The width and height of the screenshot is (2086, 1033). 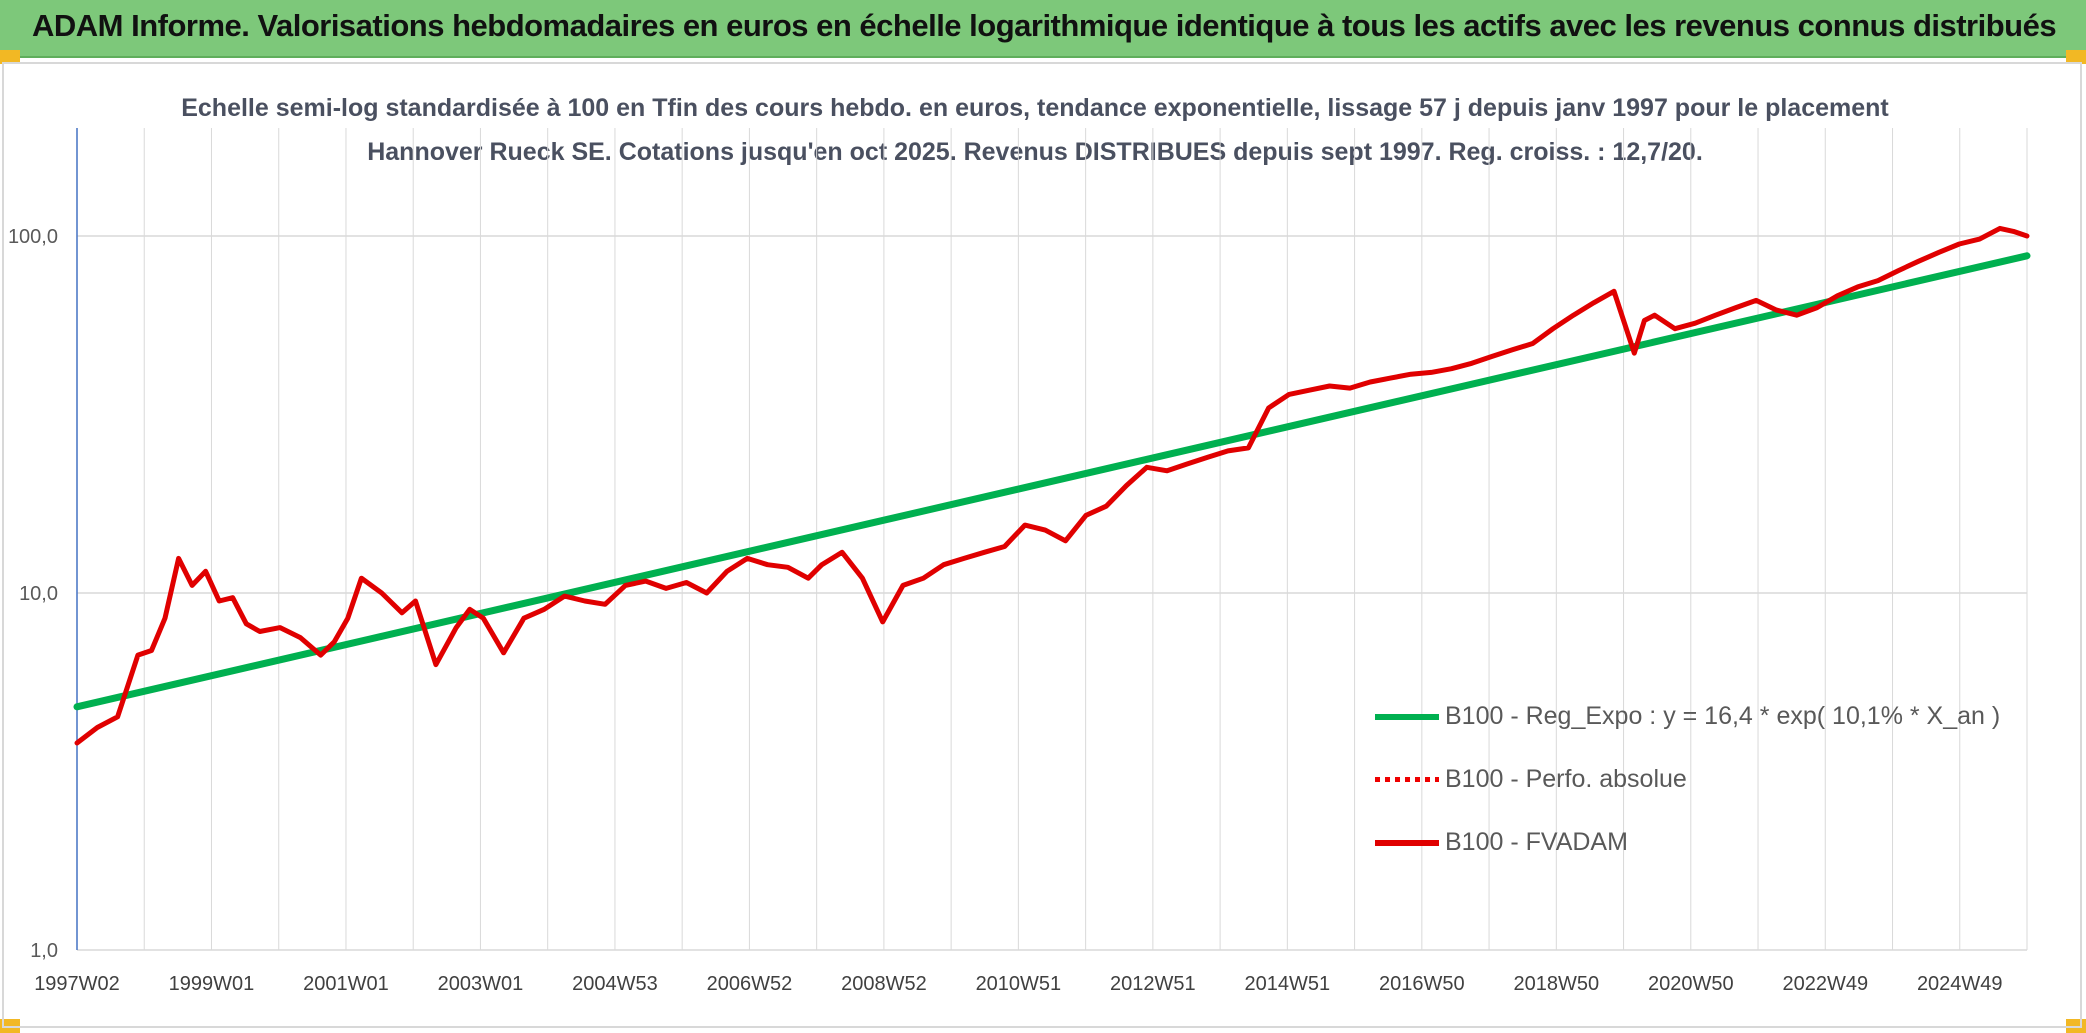 What do you see at coordinates (1687, 842) in the screenshot?
I see `legend-item-fvadam: B100 - FVADAM` at bounding box center [1687, 842].